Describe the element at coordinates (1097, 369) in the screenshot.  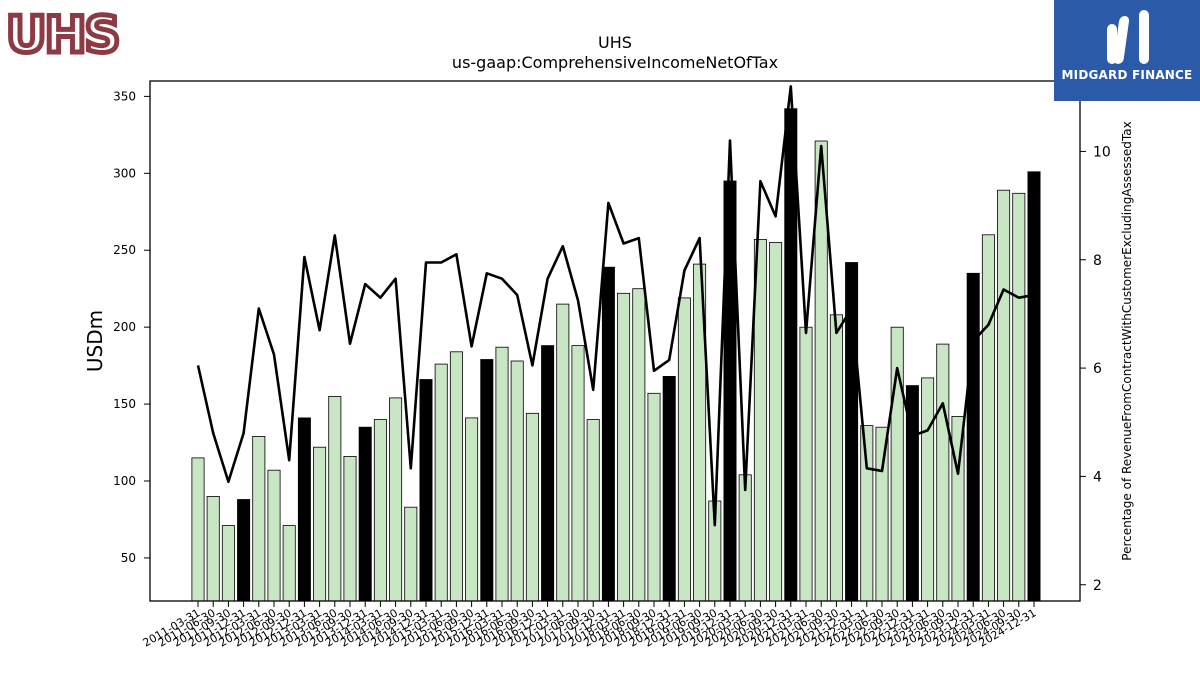
I see `y2-tick-label: 6` at that location.